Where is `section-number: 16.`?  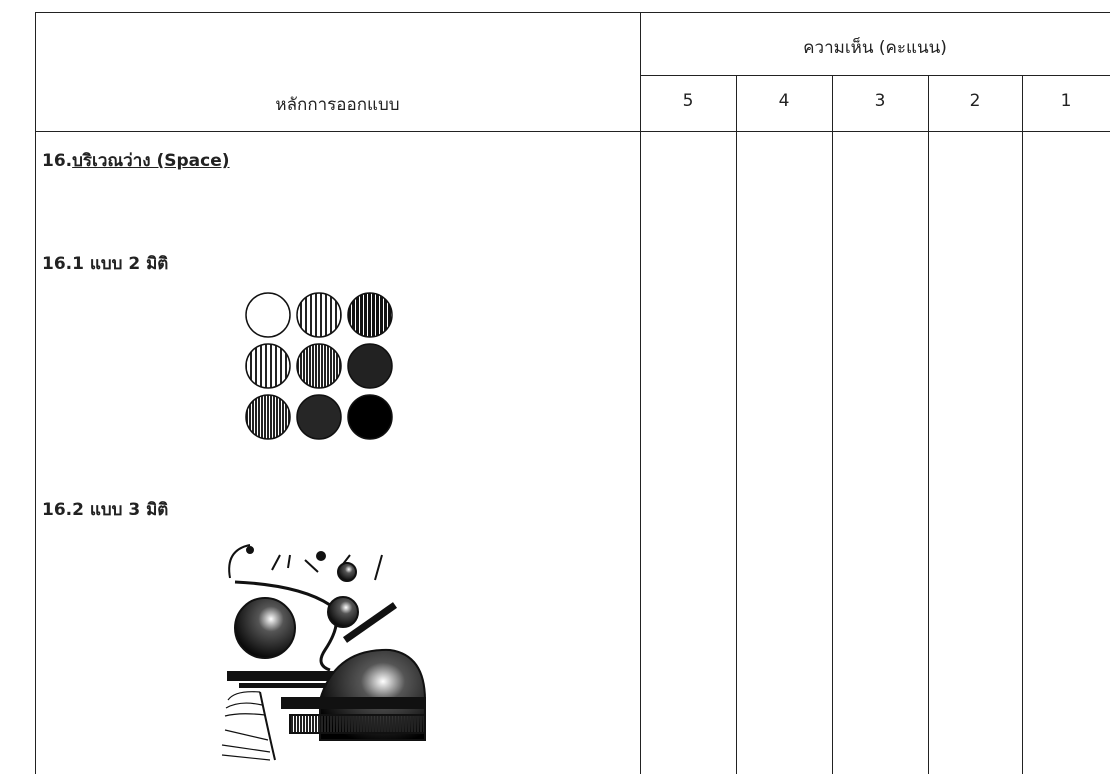
section-number: 16. is located at coordinates (57, 161).